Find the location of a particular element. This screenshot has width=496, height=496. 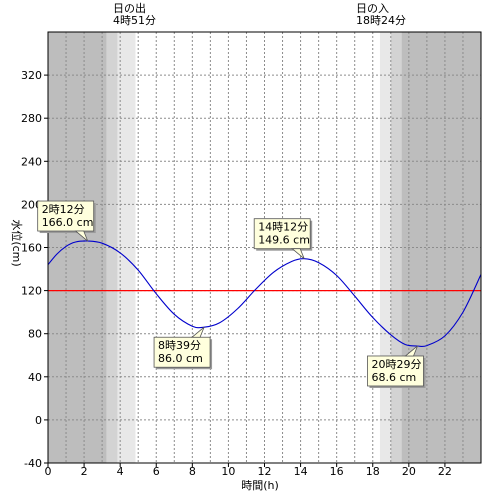

callout-value: 149.6 cm is located at coordinates (284, 240).